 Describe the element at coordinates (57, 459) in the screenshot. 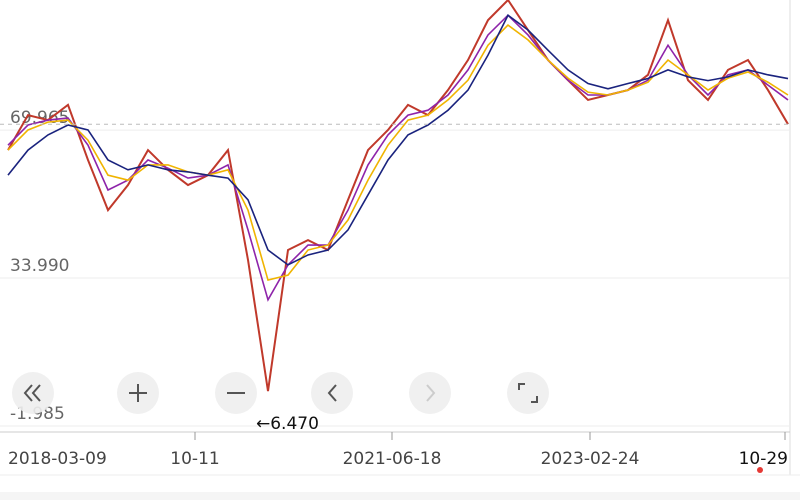

I see `x-tick-label: 2018-03-09` at that location.